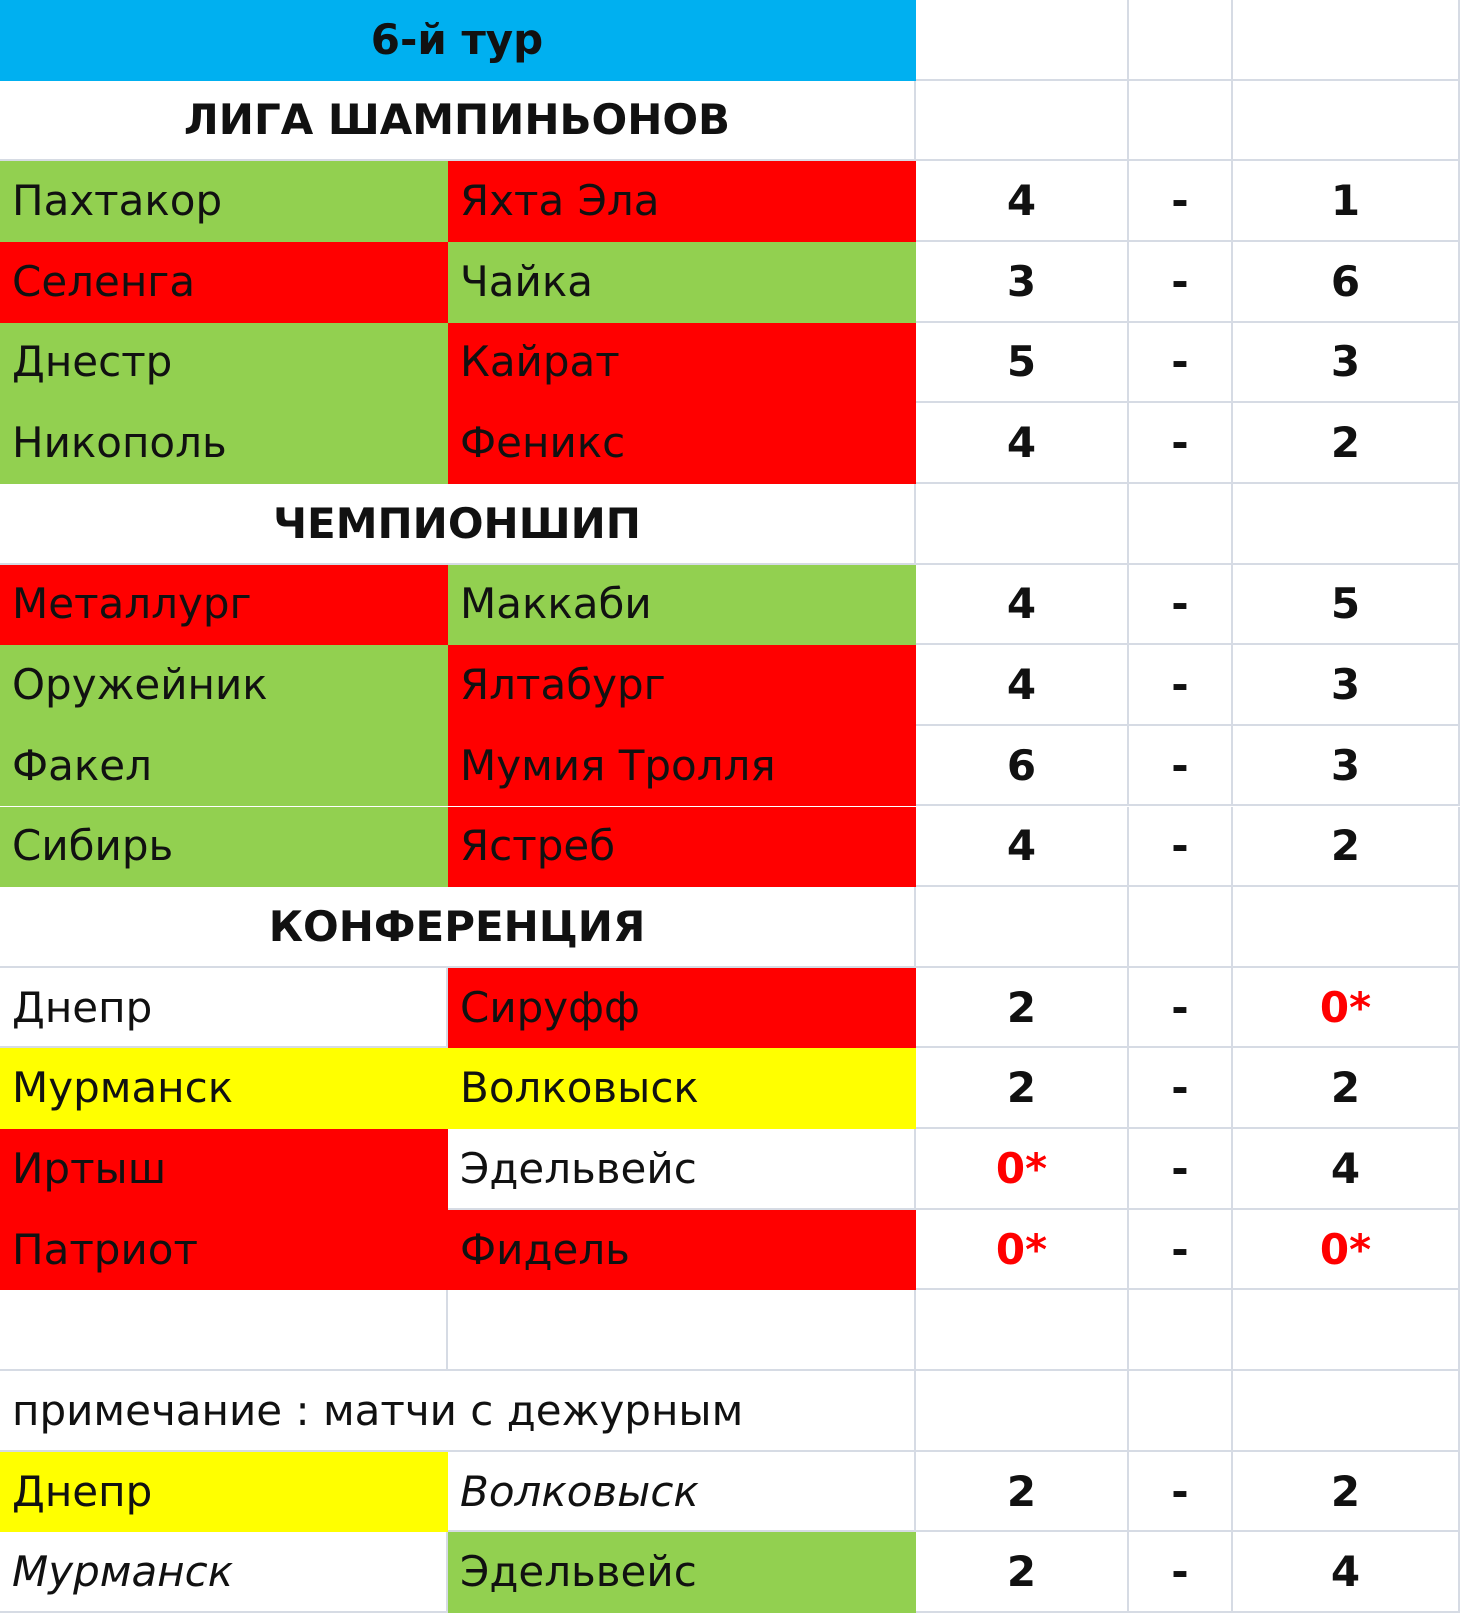 This screenshot has height=1613, width=1460. I want to click on away-team: Ястреб, so click(682, 847).